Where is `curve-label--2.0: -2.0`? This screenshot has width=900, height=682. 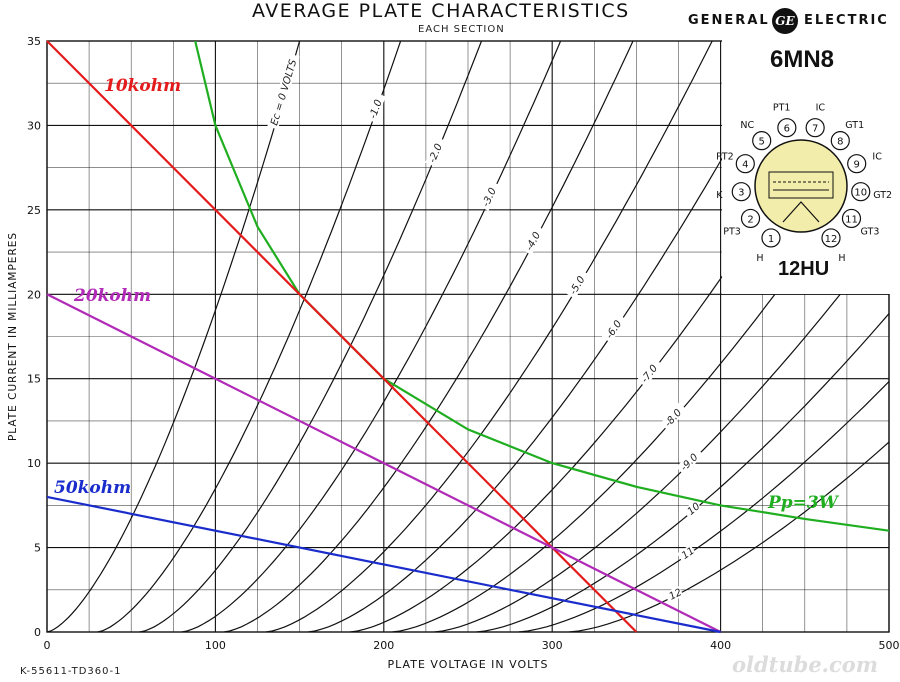 curve-label--2.0: -2.0 is located at coordinates (436, 153).